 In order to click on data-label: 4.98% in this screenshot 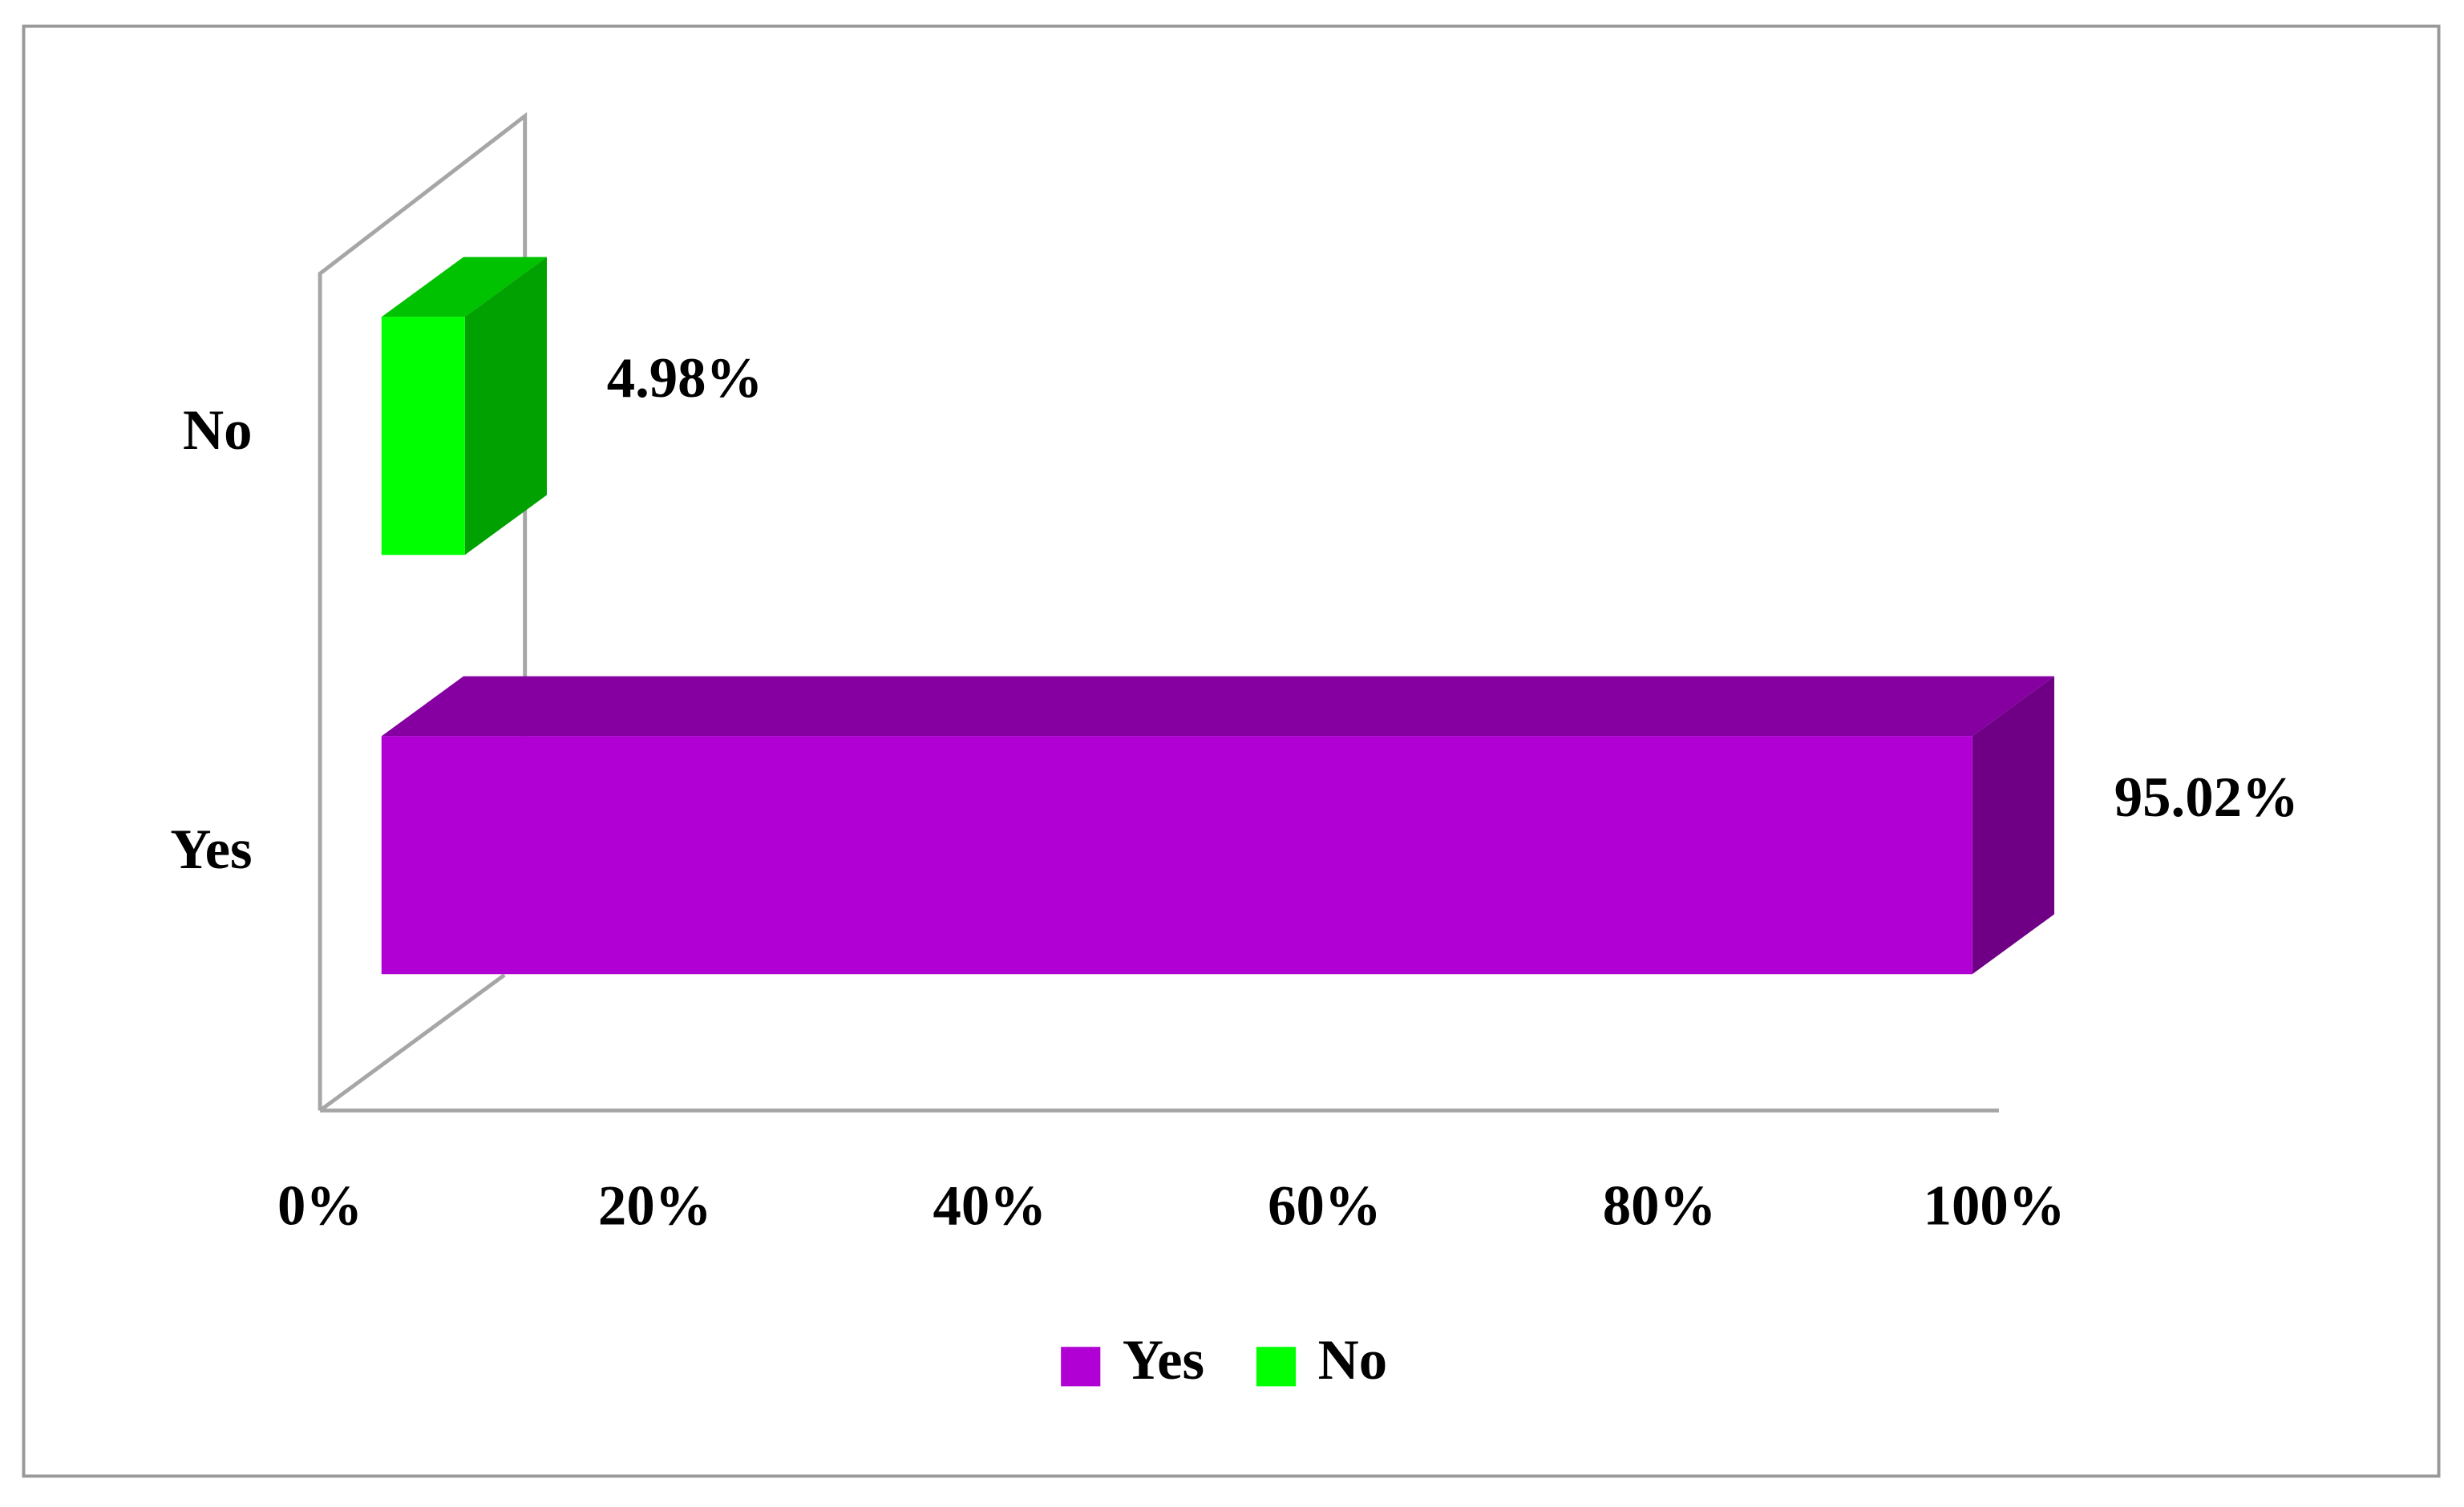, I will do `click(685, 378)`.